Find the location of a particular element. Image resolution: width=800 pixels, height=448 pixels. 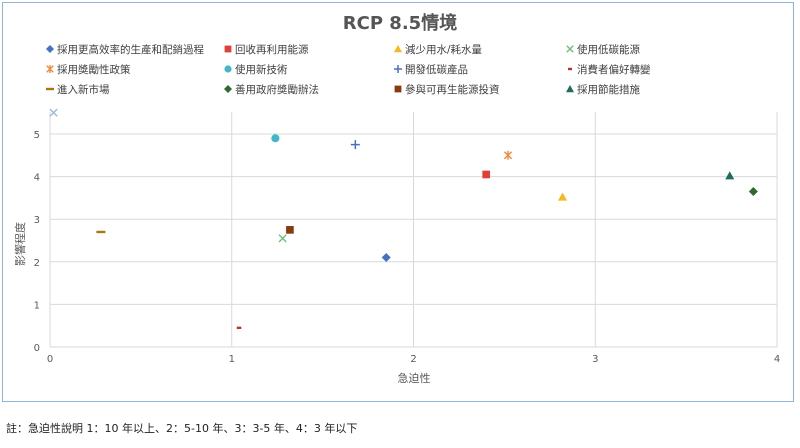

chart-title: RCP 8.5情境 is located at coordinates (400, 23).